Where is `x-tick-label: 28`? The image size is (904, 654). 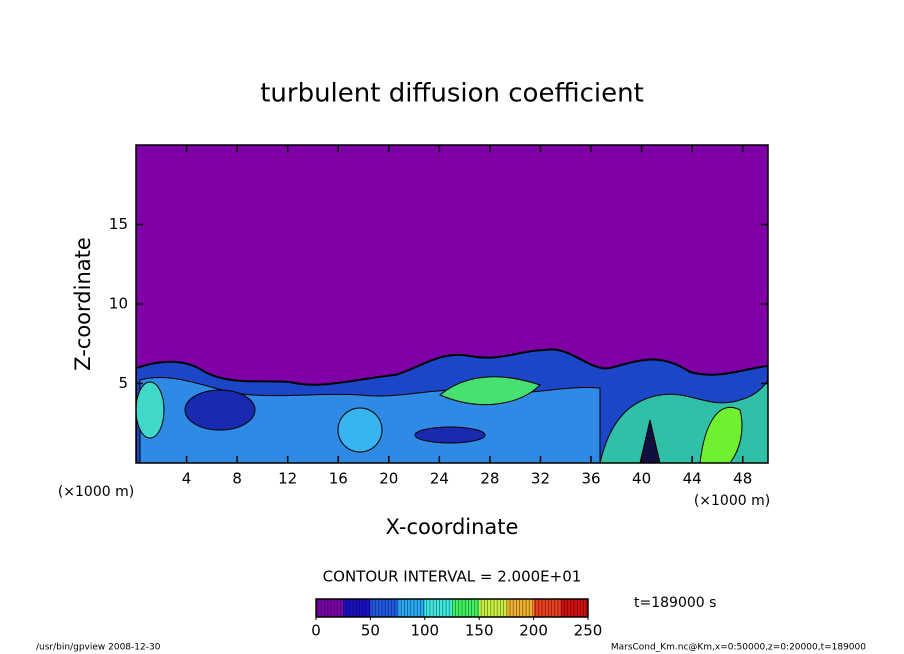 x-tick-label: 28 is located at coordinates (489, 479).